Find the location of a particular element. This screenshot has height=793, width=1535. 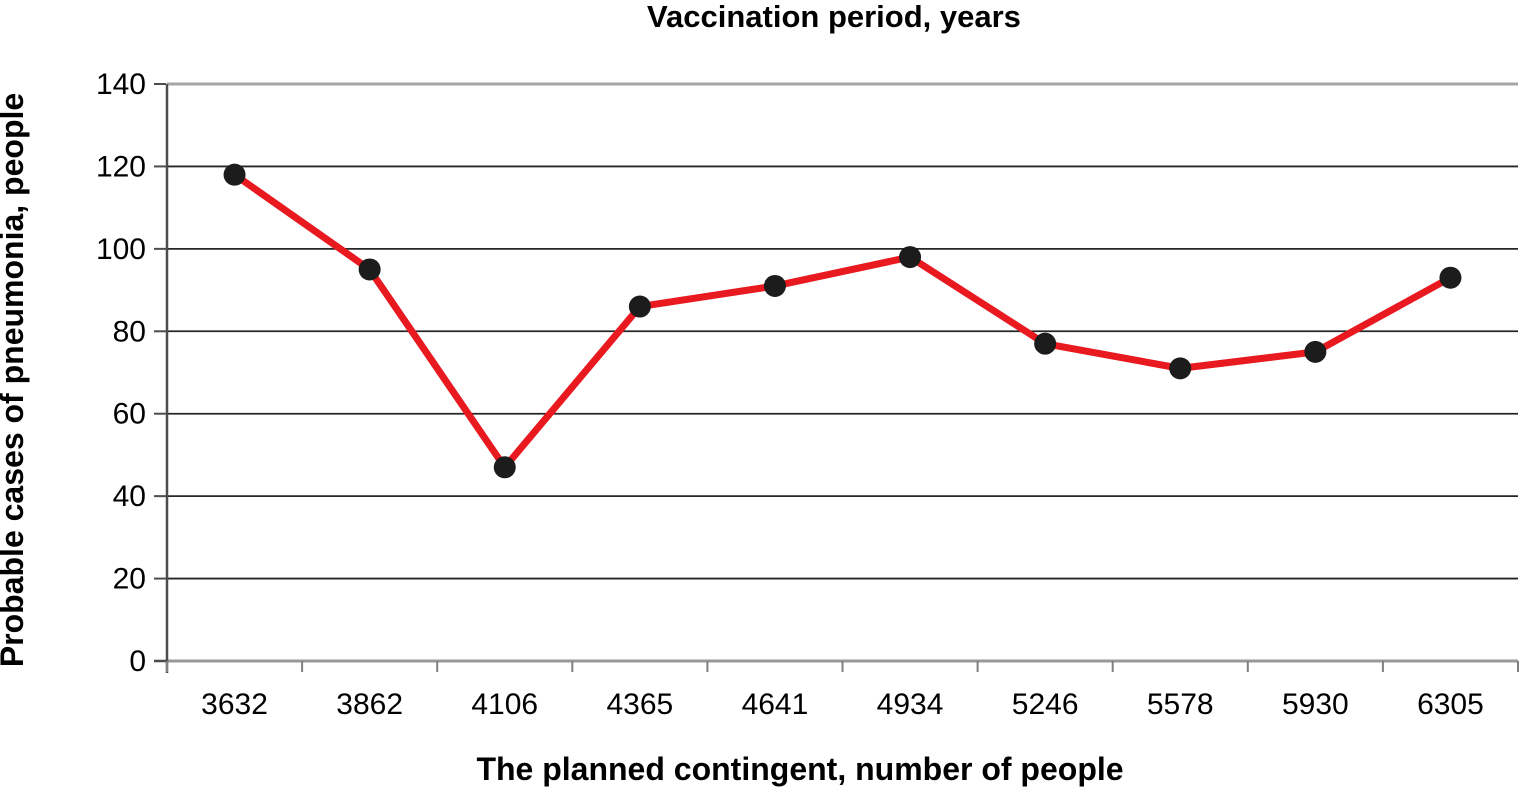

x-tick-label: 5246 is located at coordinates (1045, 704).